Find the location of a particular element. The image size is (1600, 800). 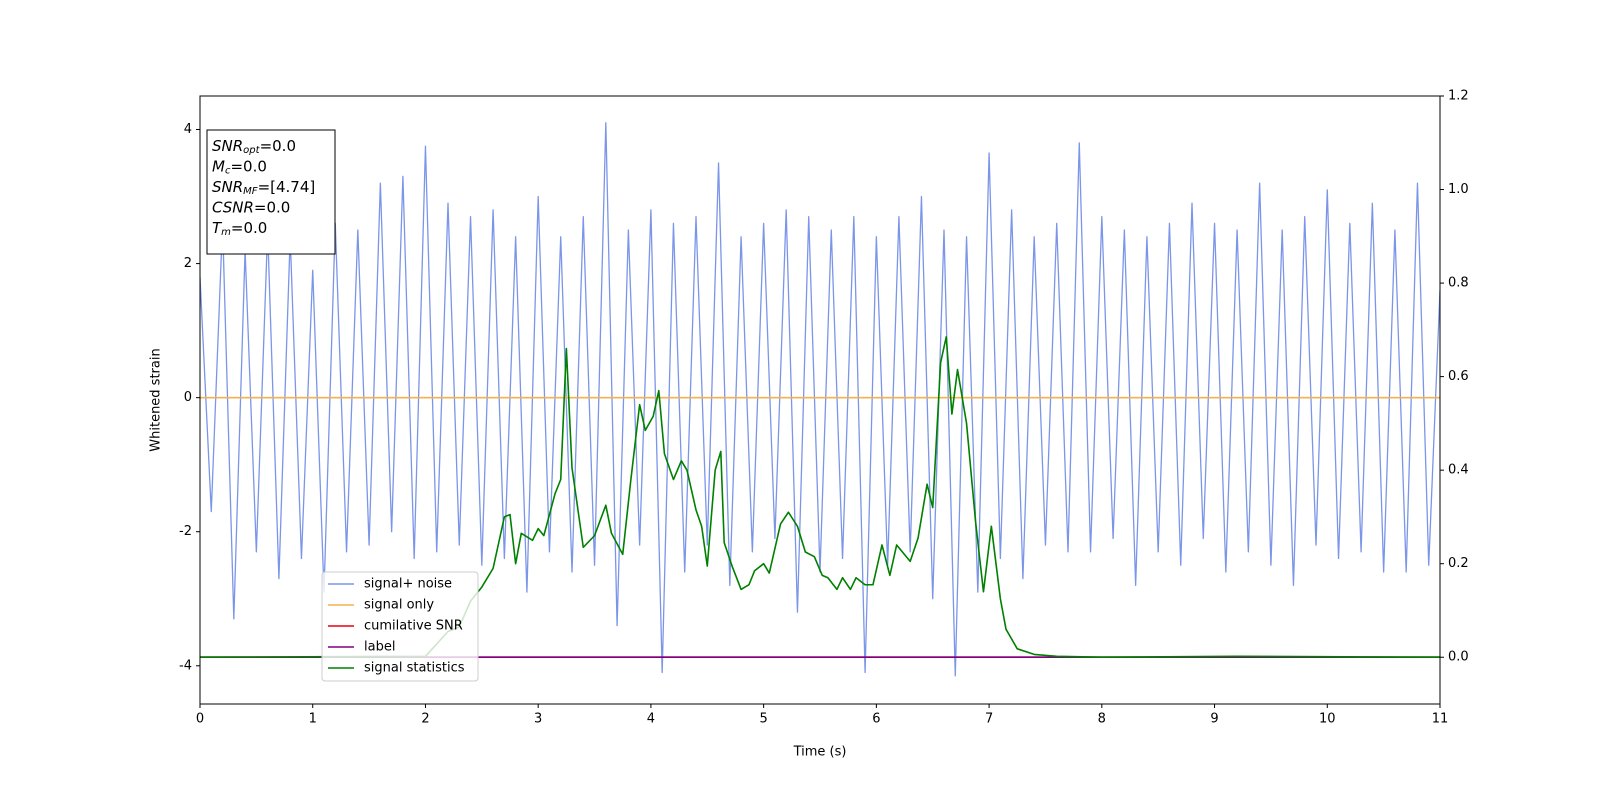

annotation-subscript: c is located at coordinates (228, 171).